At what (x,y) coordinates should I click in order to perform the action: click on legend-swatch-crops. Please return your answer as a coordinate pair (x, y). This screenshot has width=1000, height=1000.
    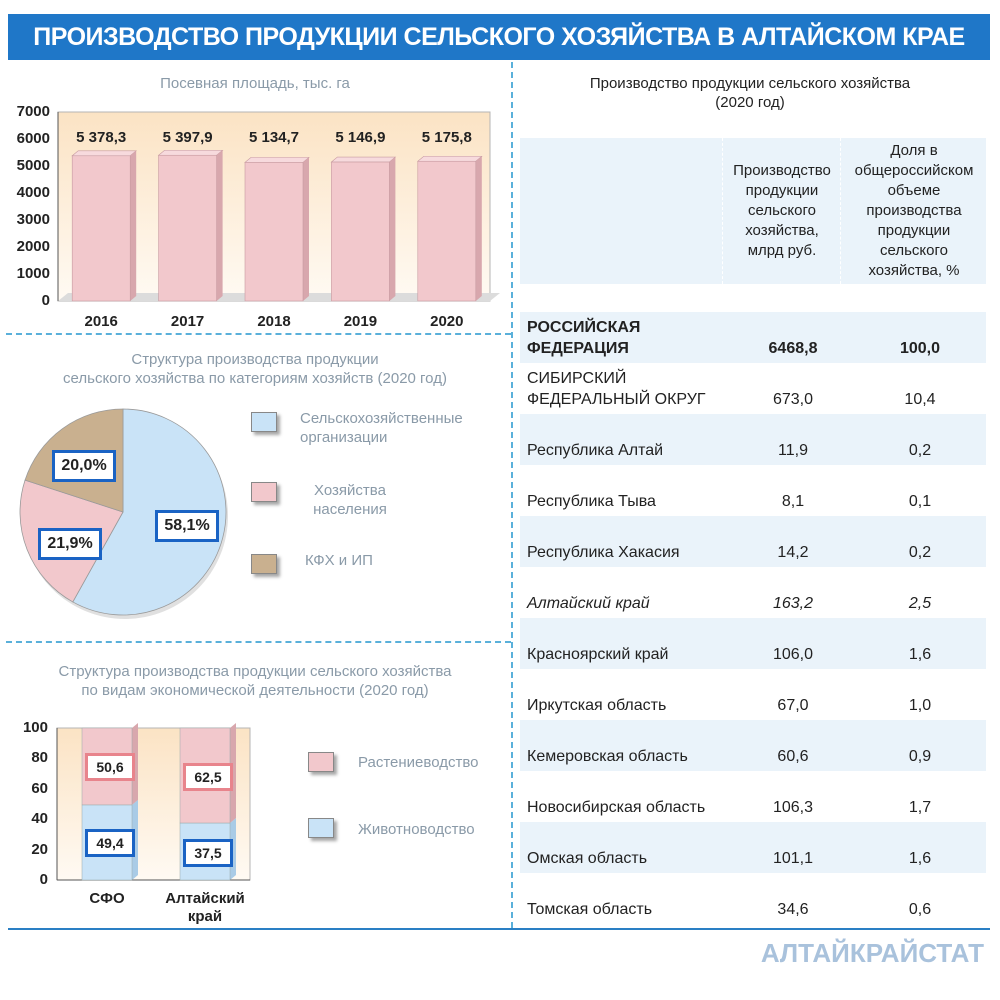
    Looking at the image, I should click on (321, 762).